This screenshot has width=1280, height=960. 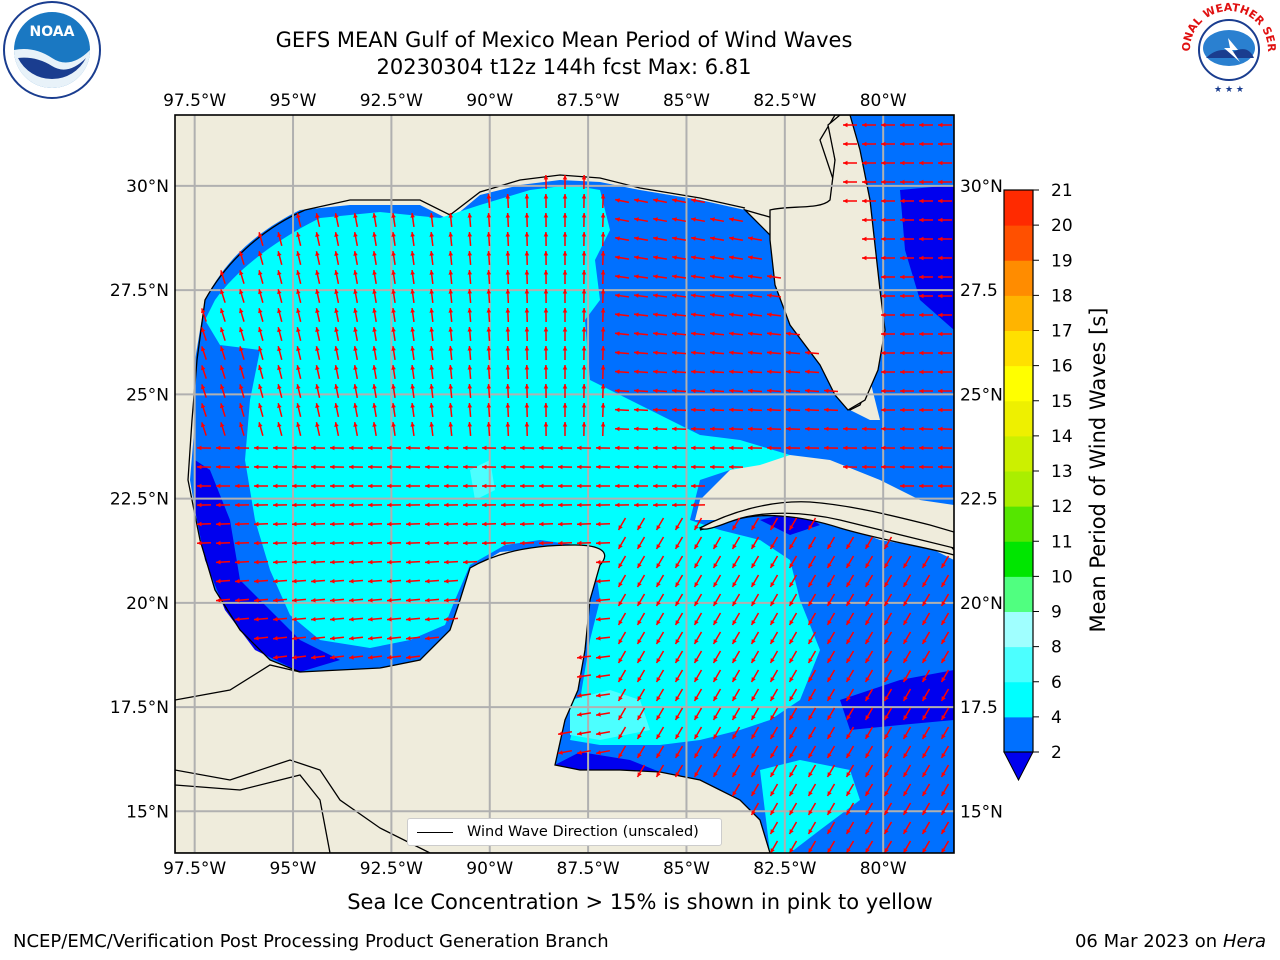 I want to click on colorbar-tick-label: 9, so click(x=1056, y=613).